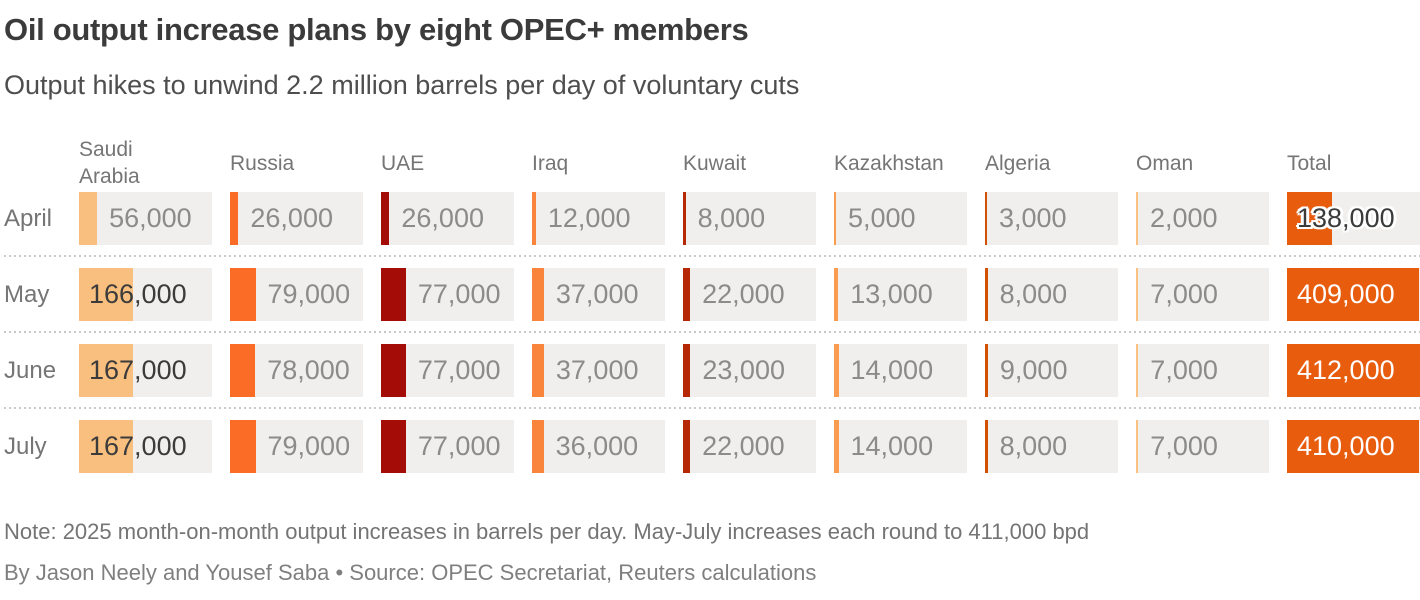  I want to click on table-cell: 36,000, so click(598, 446).